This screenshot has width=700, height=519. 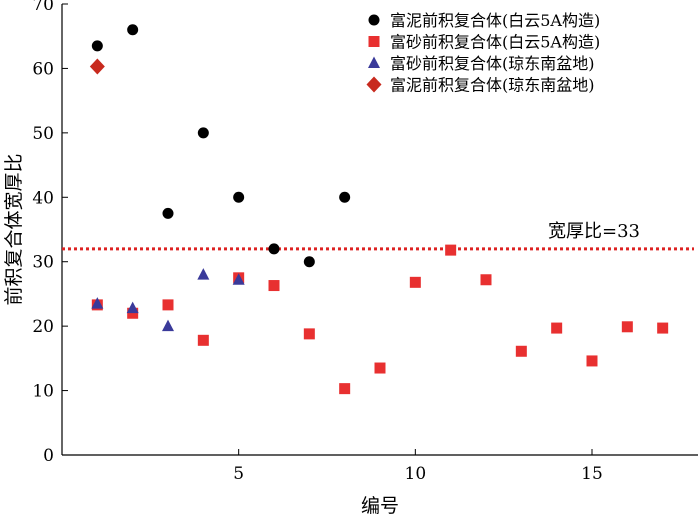 I want to click on y-tick-label: 0, so click(x=48, y=456).